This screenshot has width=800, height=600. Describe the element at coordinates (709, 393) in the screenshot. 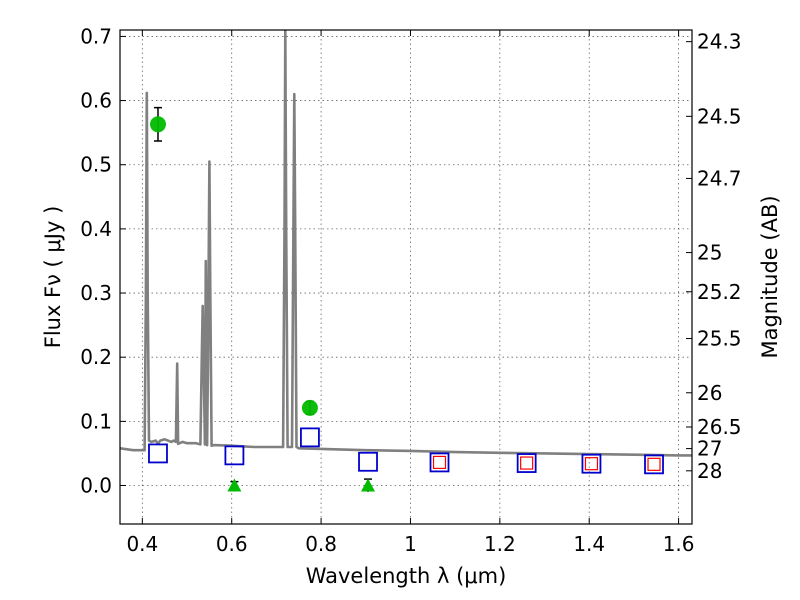

I see `right-tick-label: 26` at that location.